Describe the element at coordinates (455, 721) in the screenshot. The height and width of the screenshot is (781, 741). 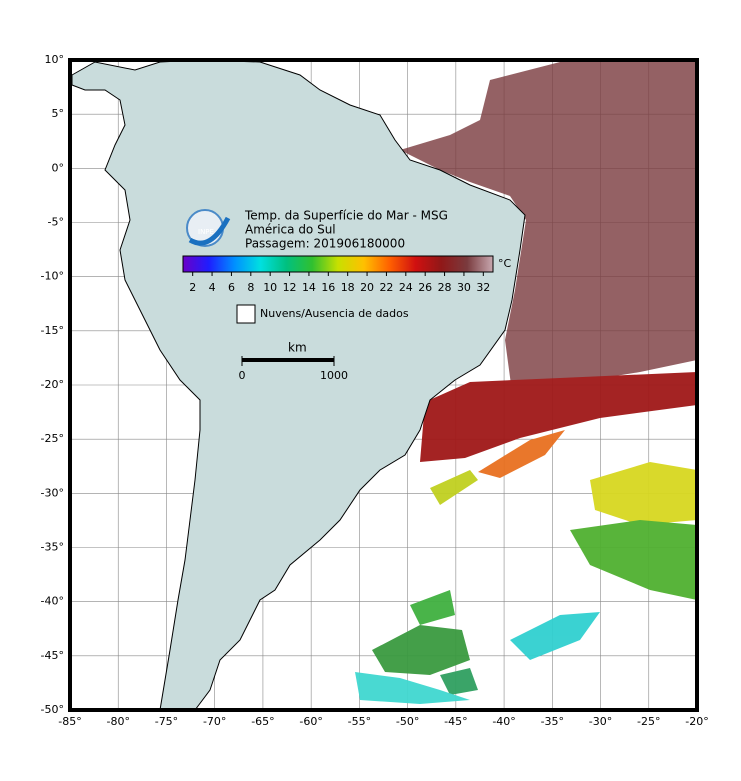
I see `lon-label: -45°` at that location.